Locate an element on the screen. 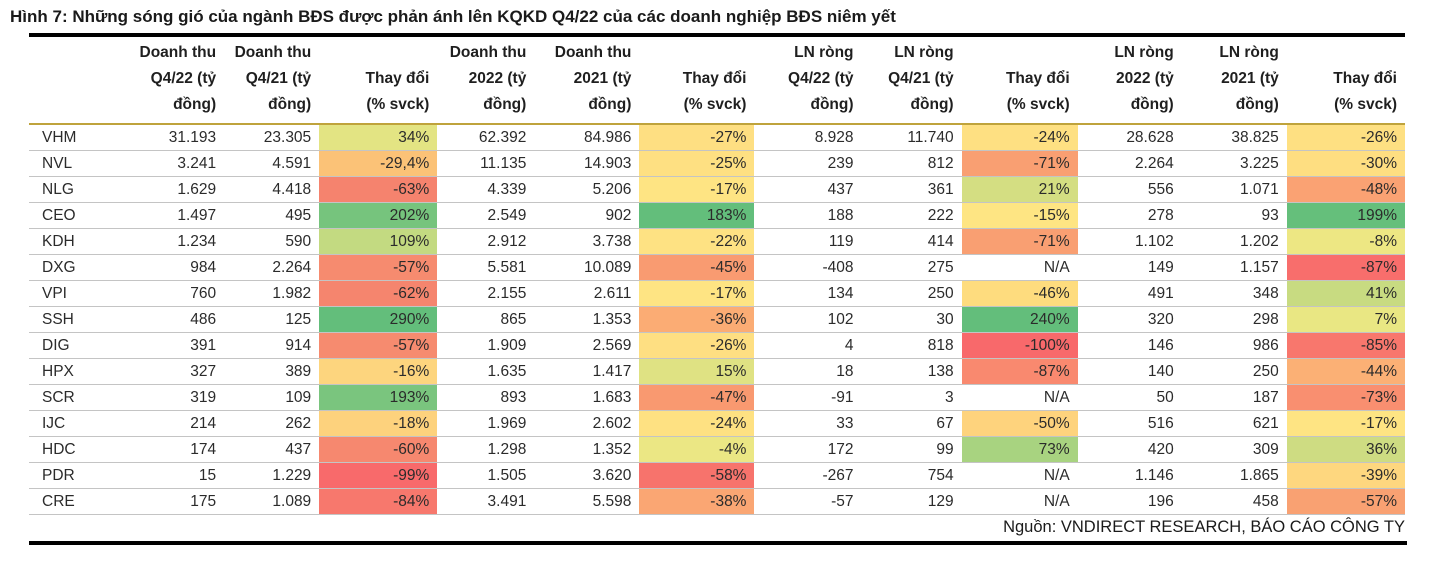 Image resolution: width=1429 pixels, height=566 pixels. change-heatmap-cell: 7% is located at coordinates (1345, 319).